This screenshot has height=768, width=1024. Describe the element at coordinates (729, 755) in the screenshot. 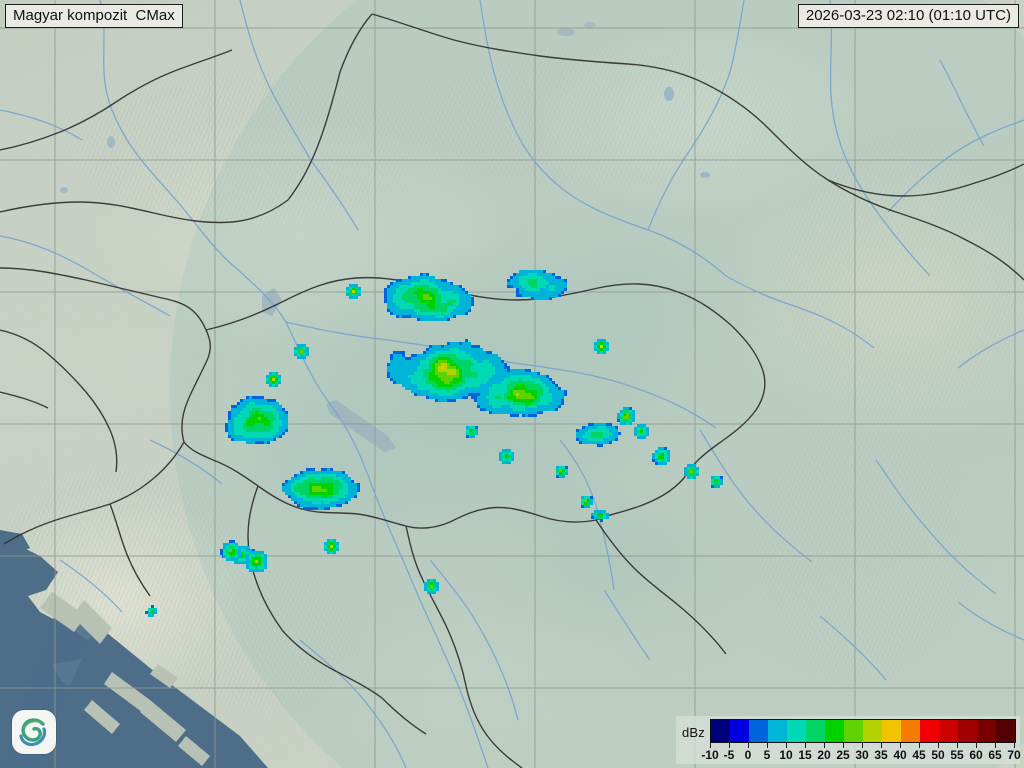

I see `legend-tick--5: -5` at that location.